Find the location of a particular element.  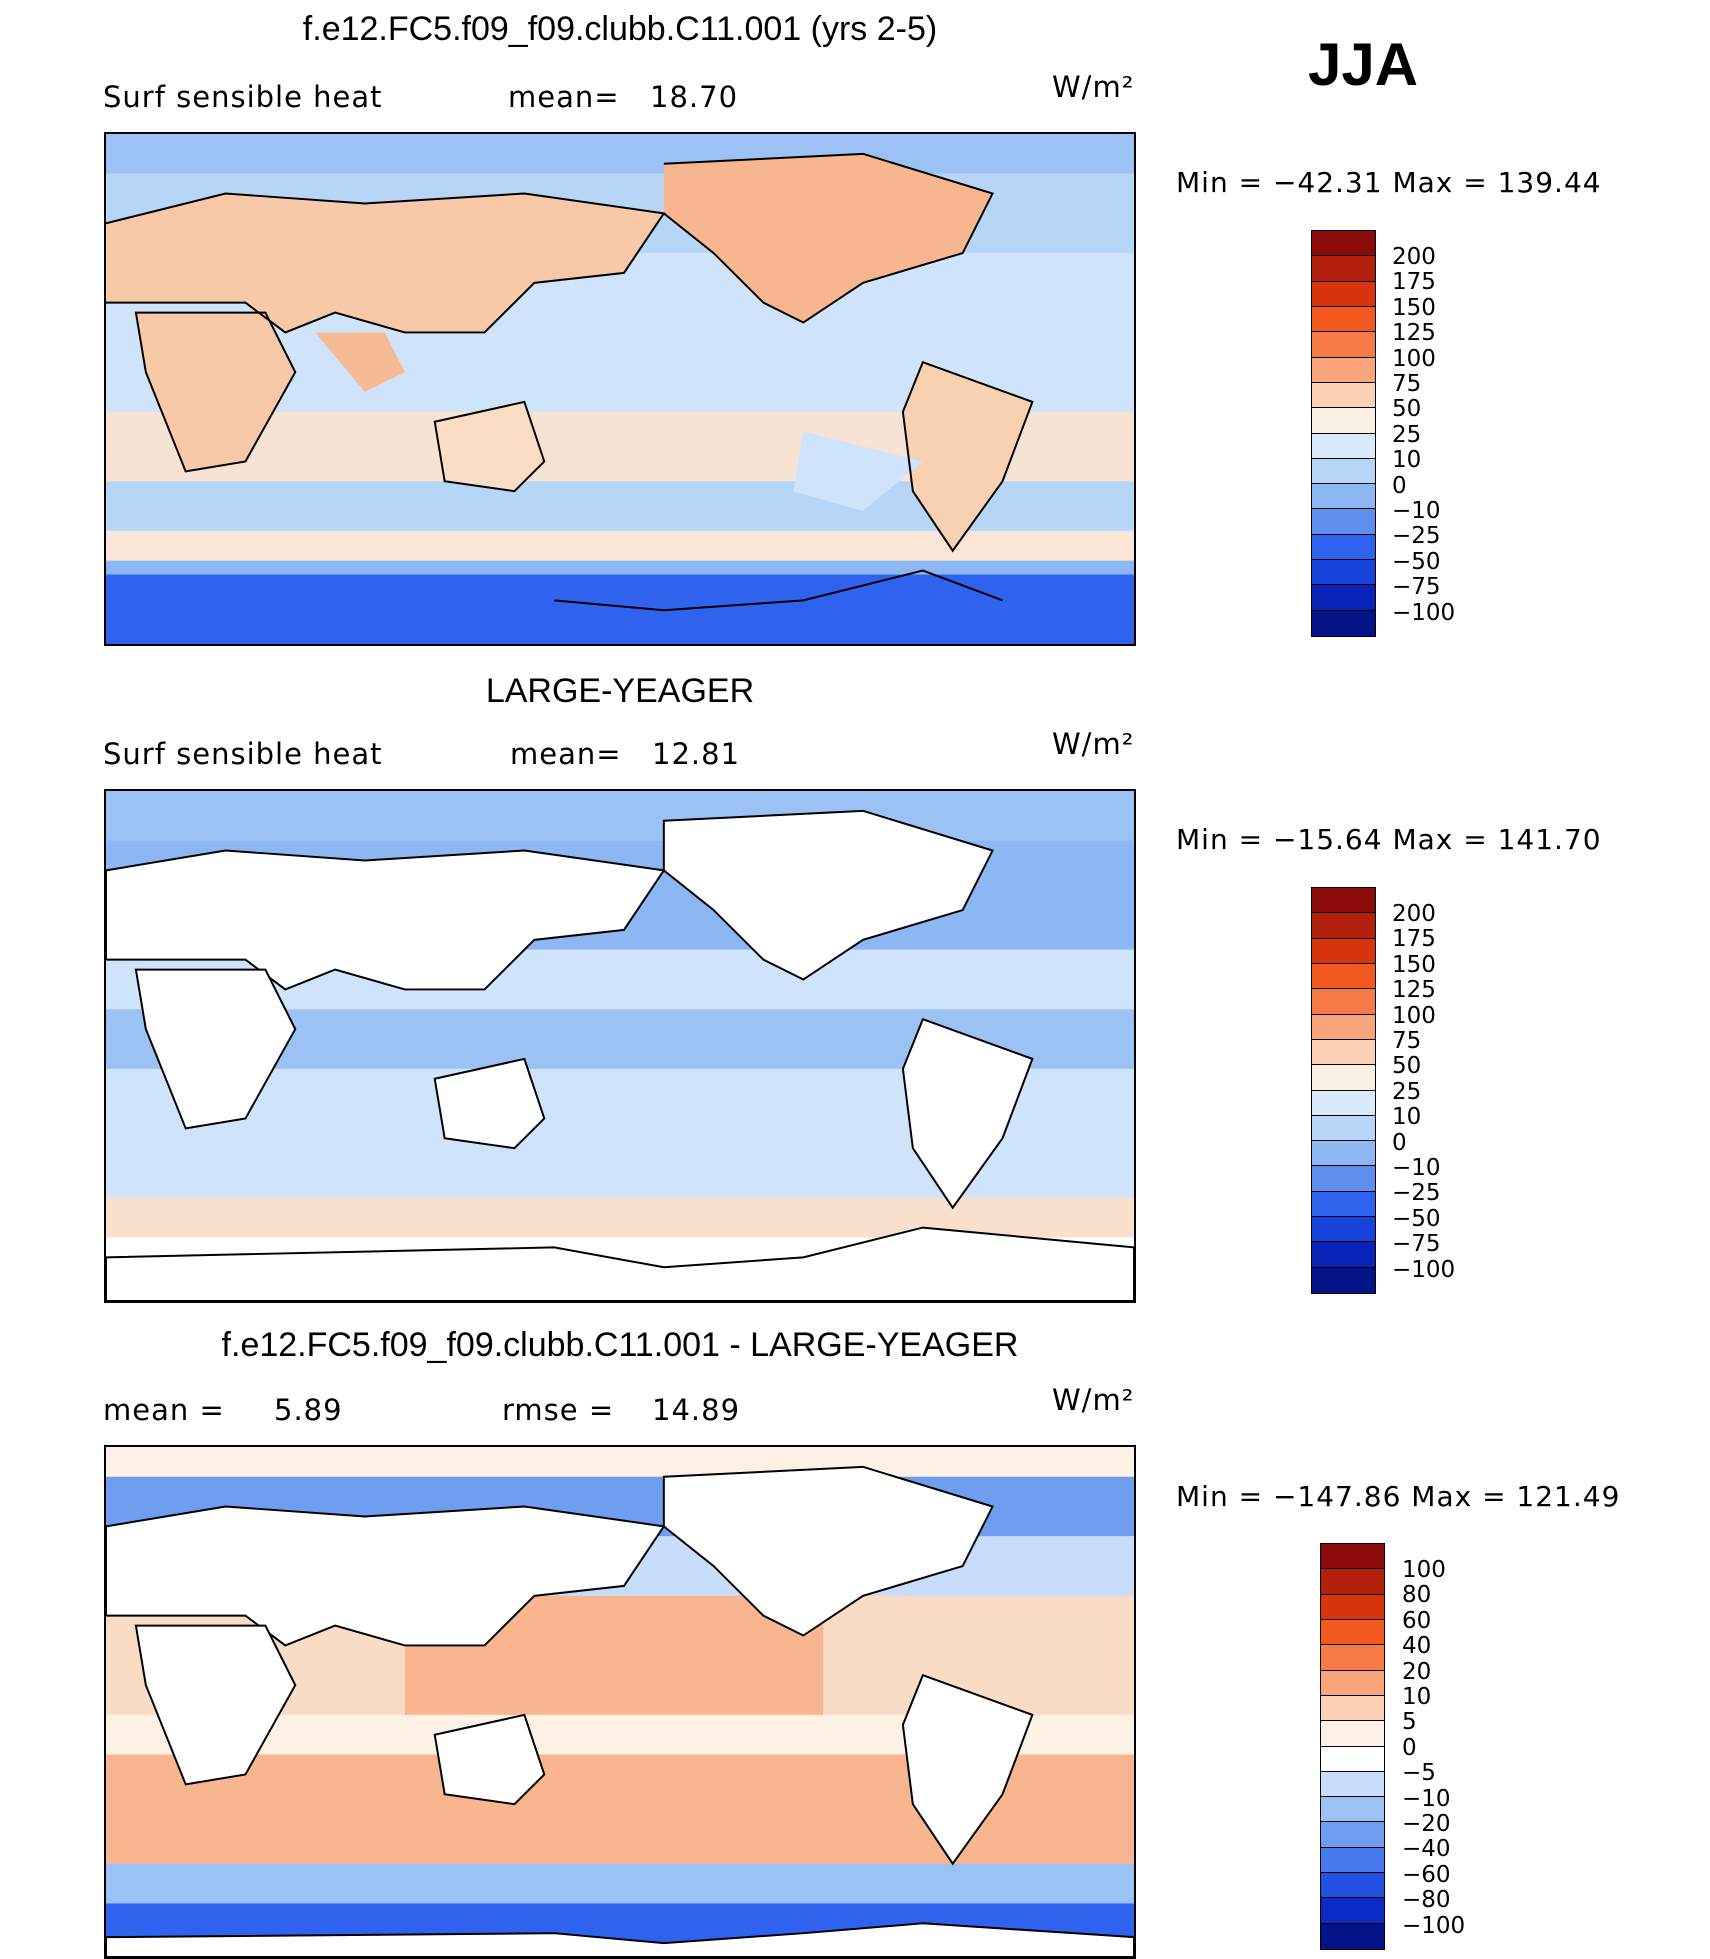

season-label: JJA is located at coordinates (1363, 64).